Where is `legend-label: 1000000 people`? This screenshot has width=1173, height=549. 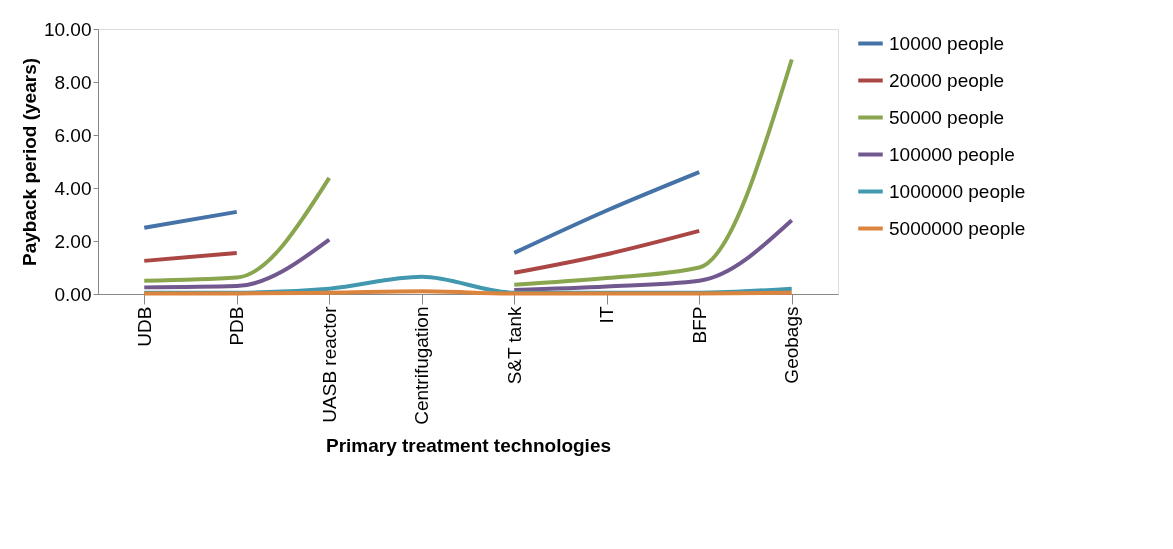 legend-label: 1000000 people is located at coordinates (957, 191).